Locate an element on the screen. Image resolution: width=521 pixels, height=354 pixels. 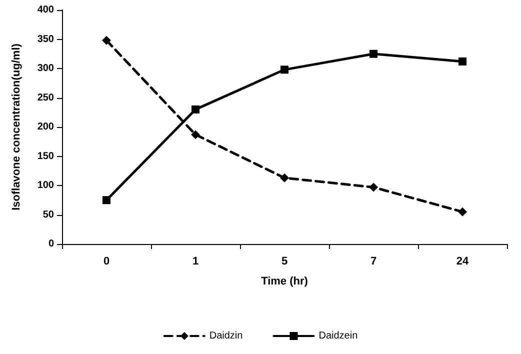
x-tick-label: 24 is located at coordinates (463, 262).